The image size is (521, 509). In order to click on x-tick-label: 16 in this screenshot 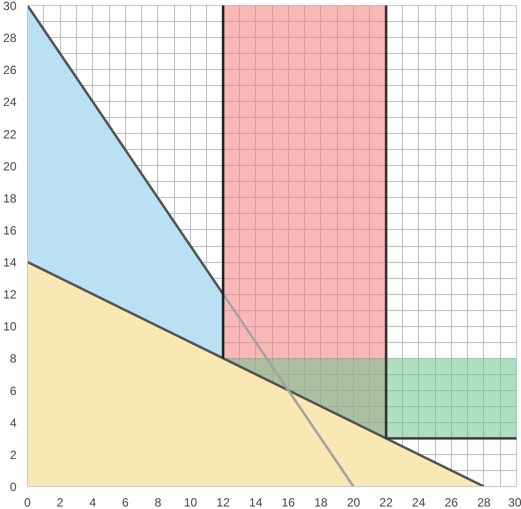, I will do `click(289, 502)`.